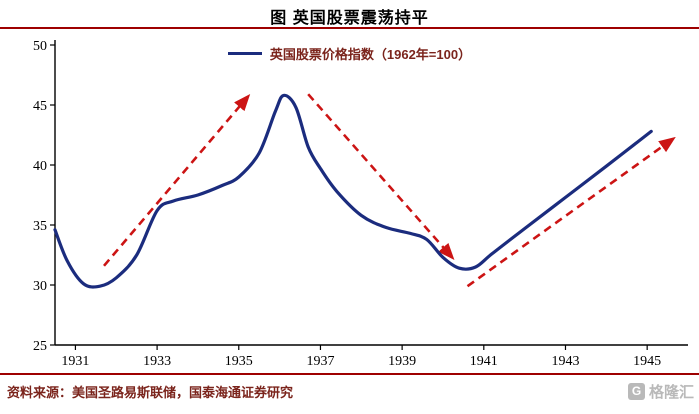  I want to click on y-tick-label: 50, so click(40, 46).